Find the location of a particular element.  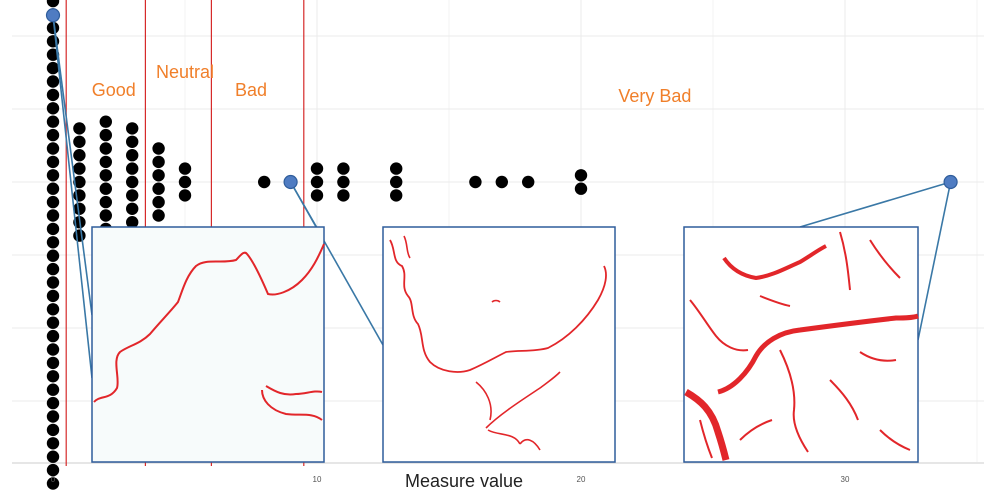

x-tick-label: 0 is located at coordinates (53, 479).